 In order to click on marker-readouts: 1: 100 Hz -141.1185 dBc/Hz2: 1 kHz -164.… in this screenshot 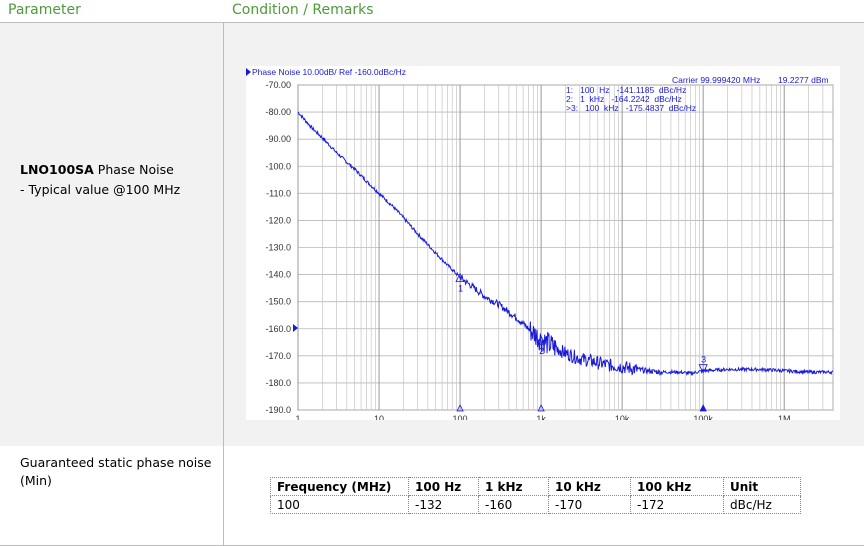, I will do `click(631, 99)`.